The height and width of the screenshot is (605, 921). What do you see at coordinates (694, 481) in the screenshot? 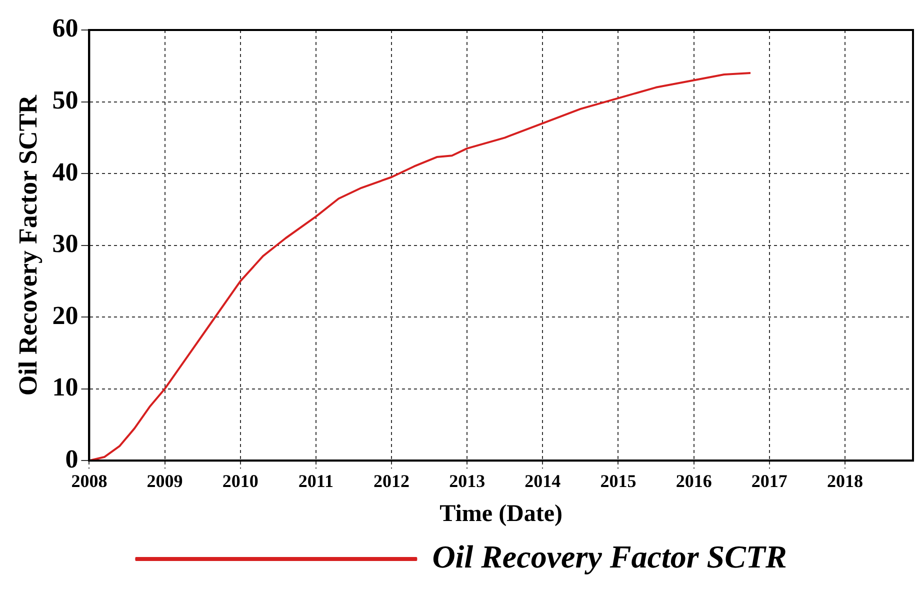
I see `x-tick-label: 2016` at bounding box center [694, 481].